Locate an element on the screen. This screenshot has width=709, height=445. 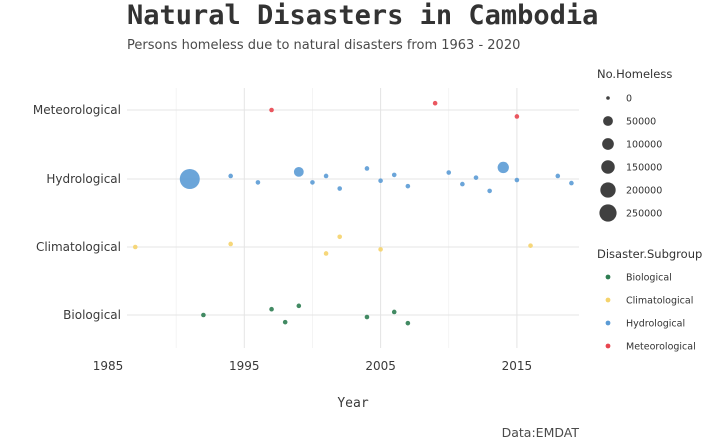
size-legend-label: 200000 is located at coordinates (644, 191).